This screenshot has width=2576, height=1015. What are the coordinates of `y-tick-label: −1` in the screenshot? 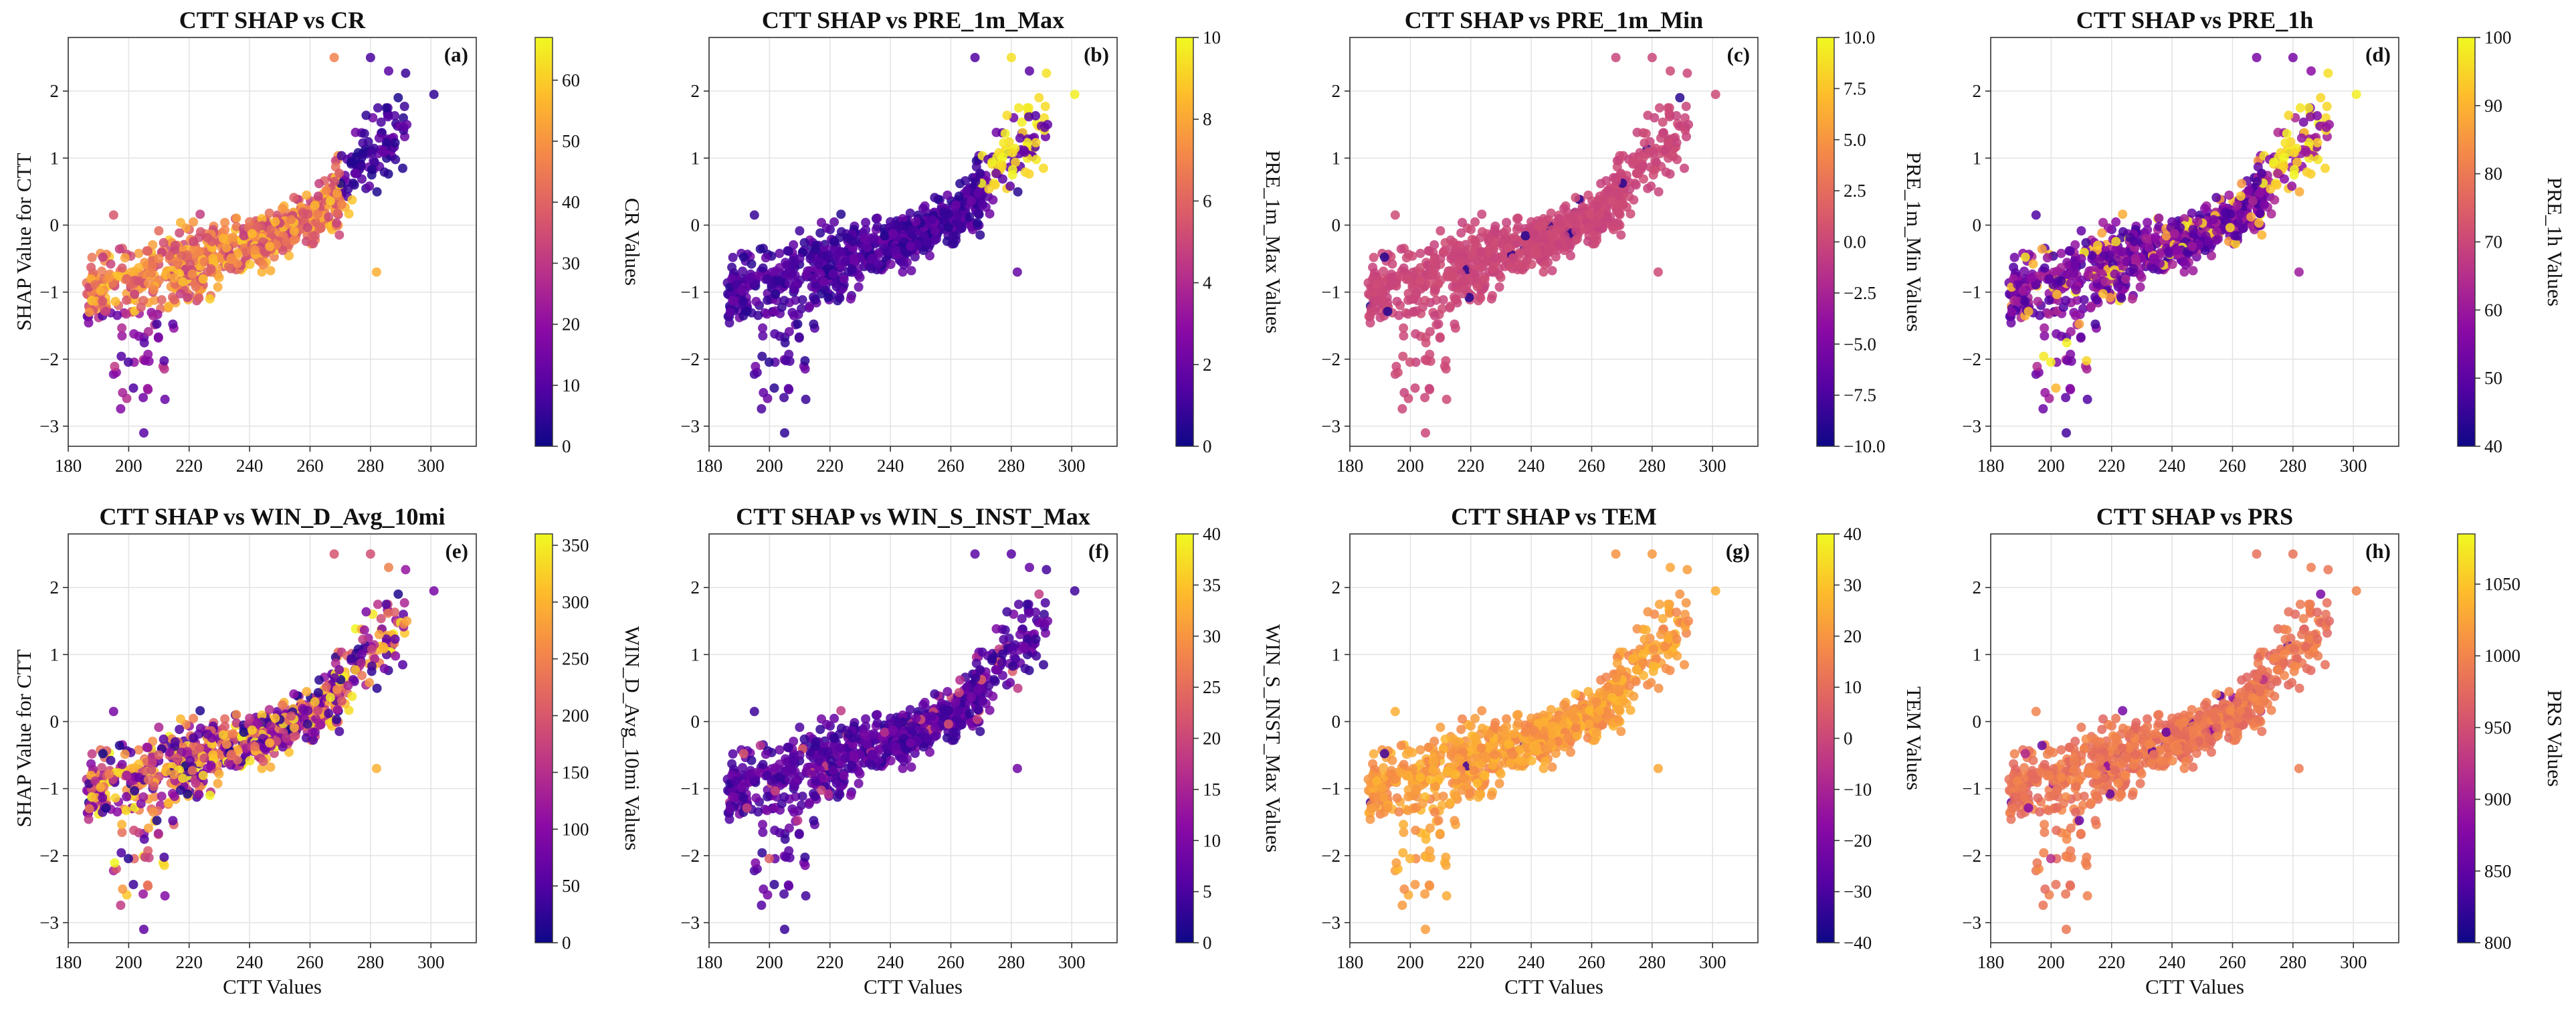 It's located at (49, 292).